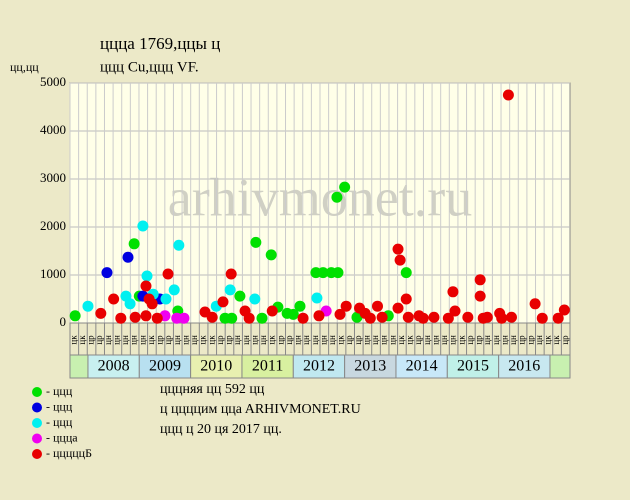  What do you see at coordinates (319, 366) in the screenshot?
I see `year-label: 2012` at bounding box center [319, 366].